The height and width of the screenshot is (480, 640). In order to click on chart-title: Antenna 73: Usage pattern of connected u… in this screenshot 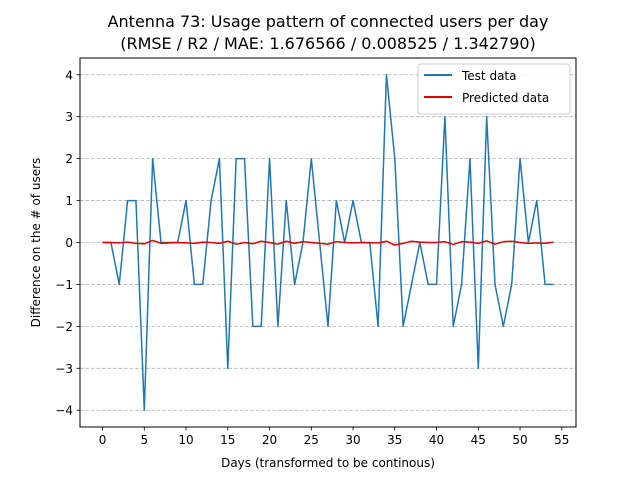, I will do `click(328, 21)`.